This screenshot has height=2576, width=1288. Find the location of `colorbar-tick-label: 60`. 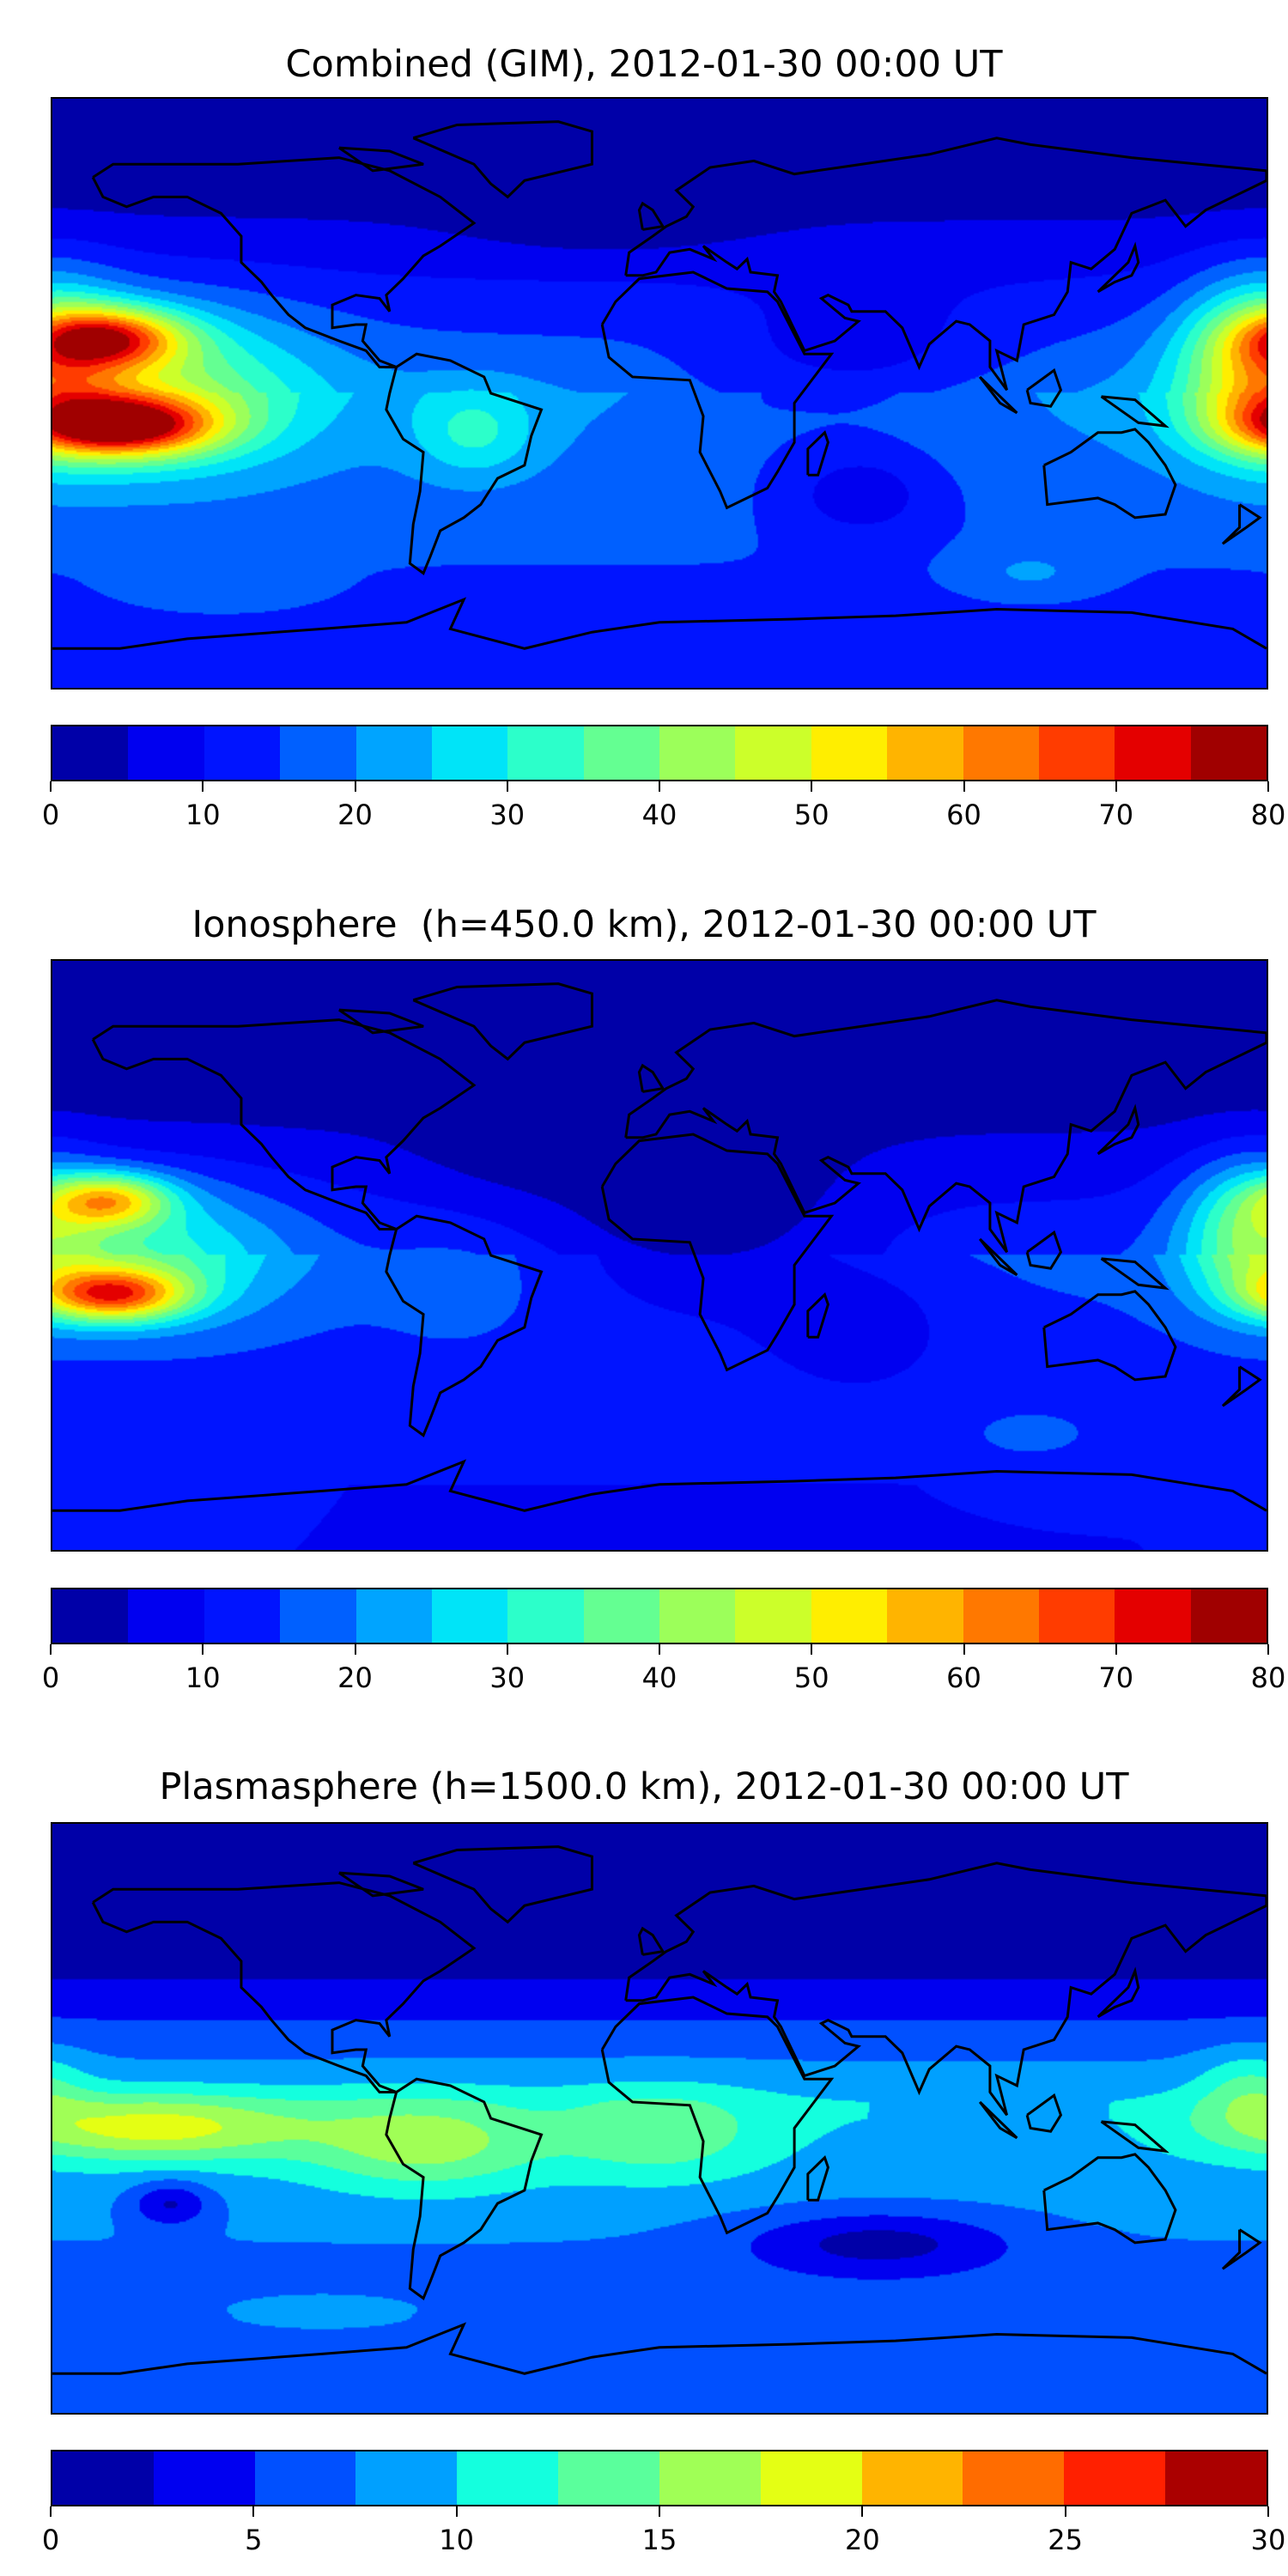

colorbar-tick-label: 60 is located at coordinates (963, 1678).